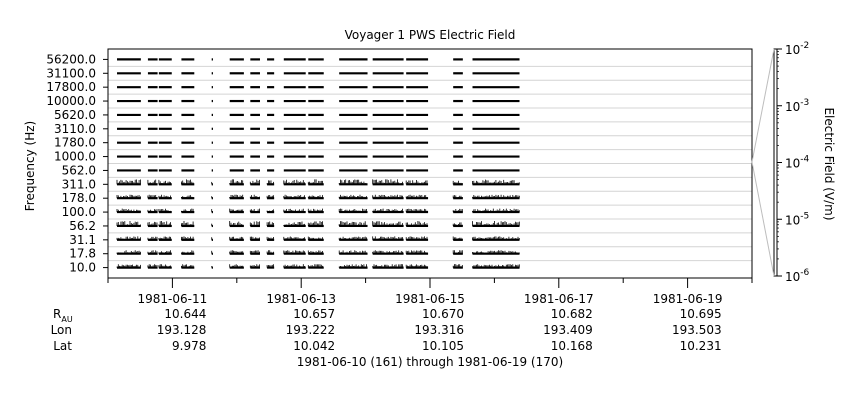 Image resolution: width=860 pixels, height=400 pixels. Describe the element at coordinates (30, 166) in the screenshot. I see `y-axis-label: Frequency (Hz)` at that location.